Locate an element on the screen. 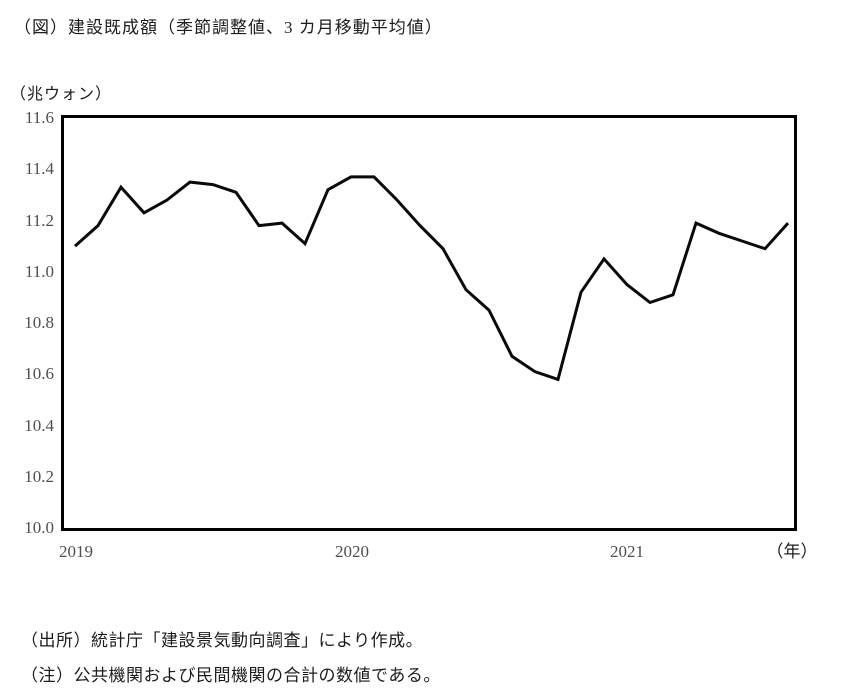  footnote: （注）公共機関および民間機関の合計の数値である。 is located at coordinates (231, 675).